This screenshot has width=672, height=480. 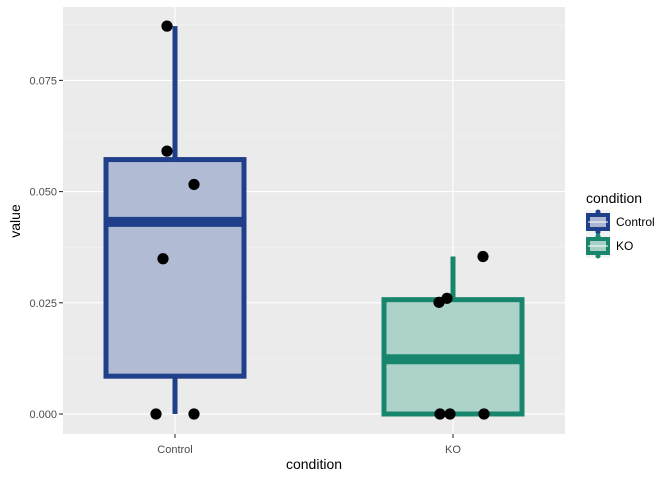 I want to click on x-axis: Control KO, so click(x=309, y=445).